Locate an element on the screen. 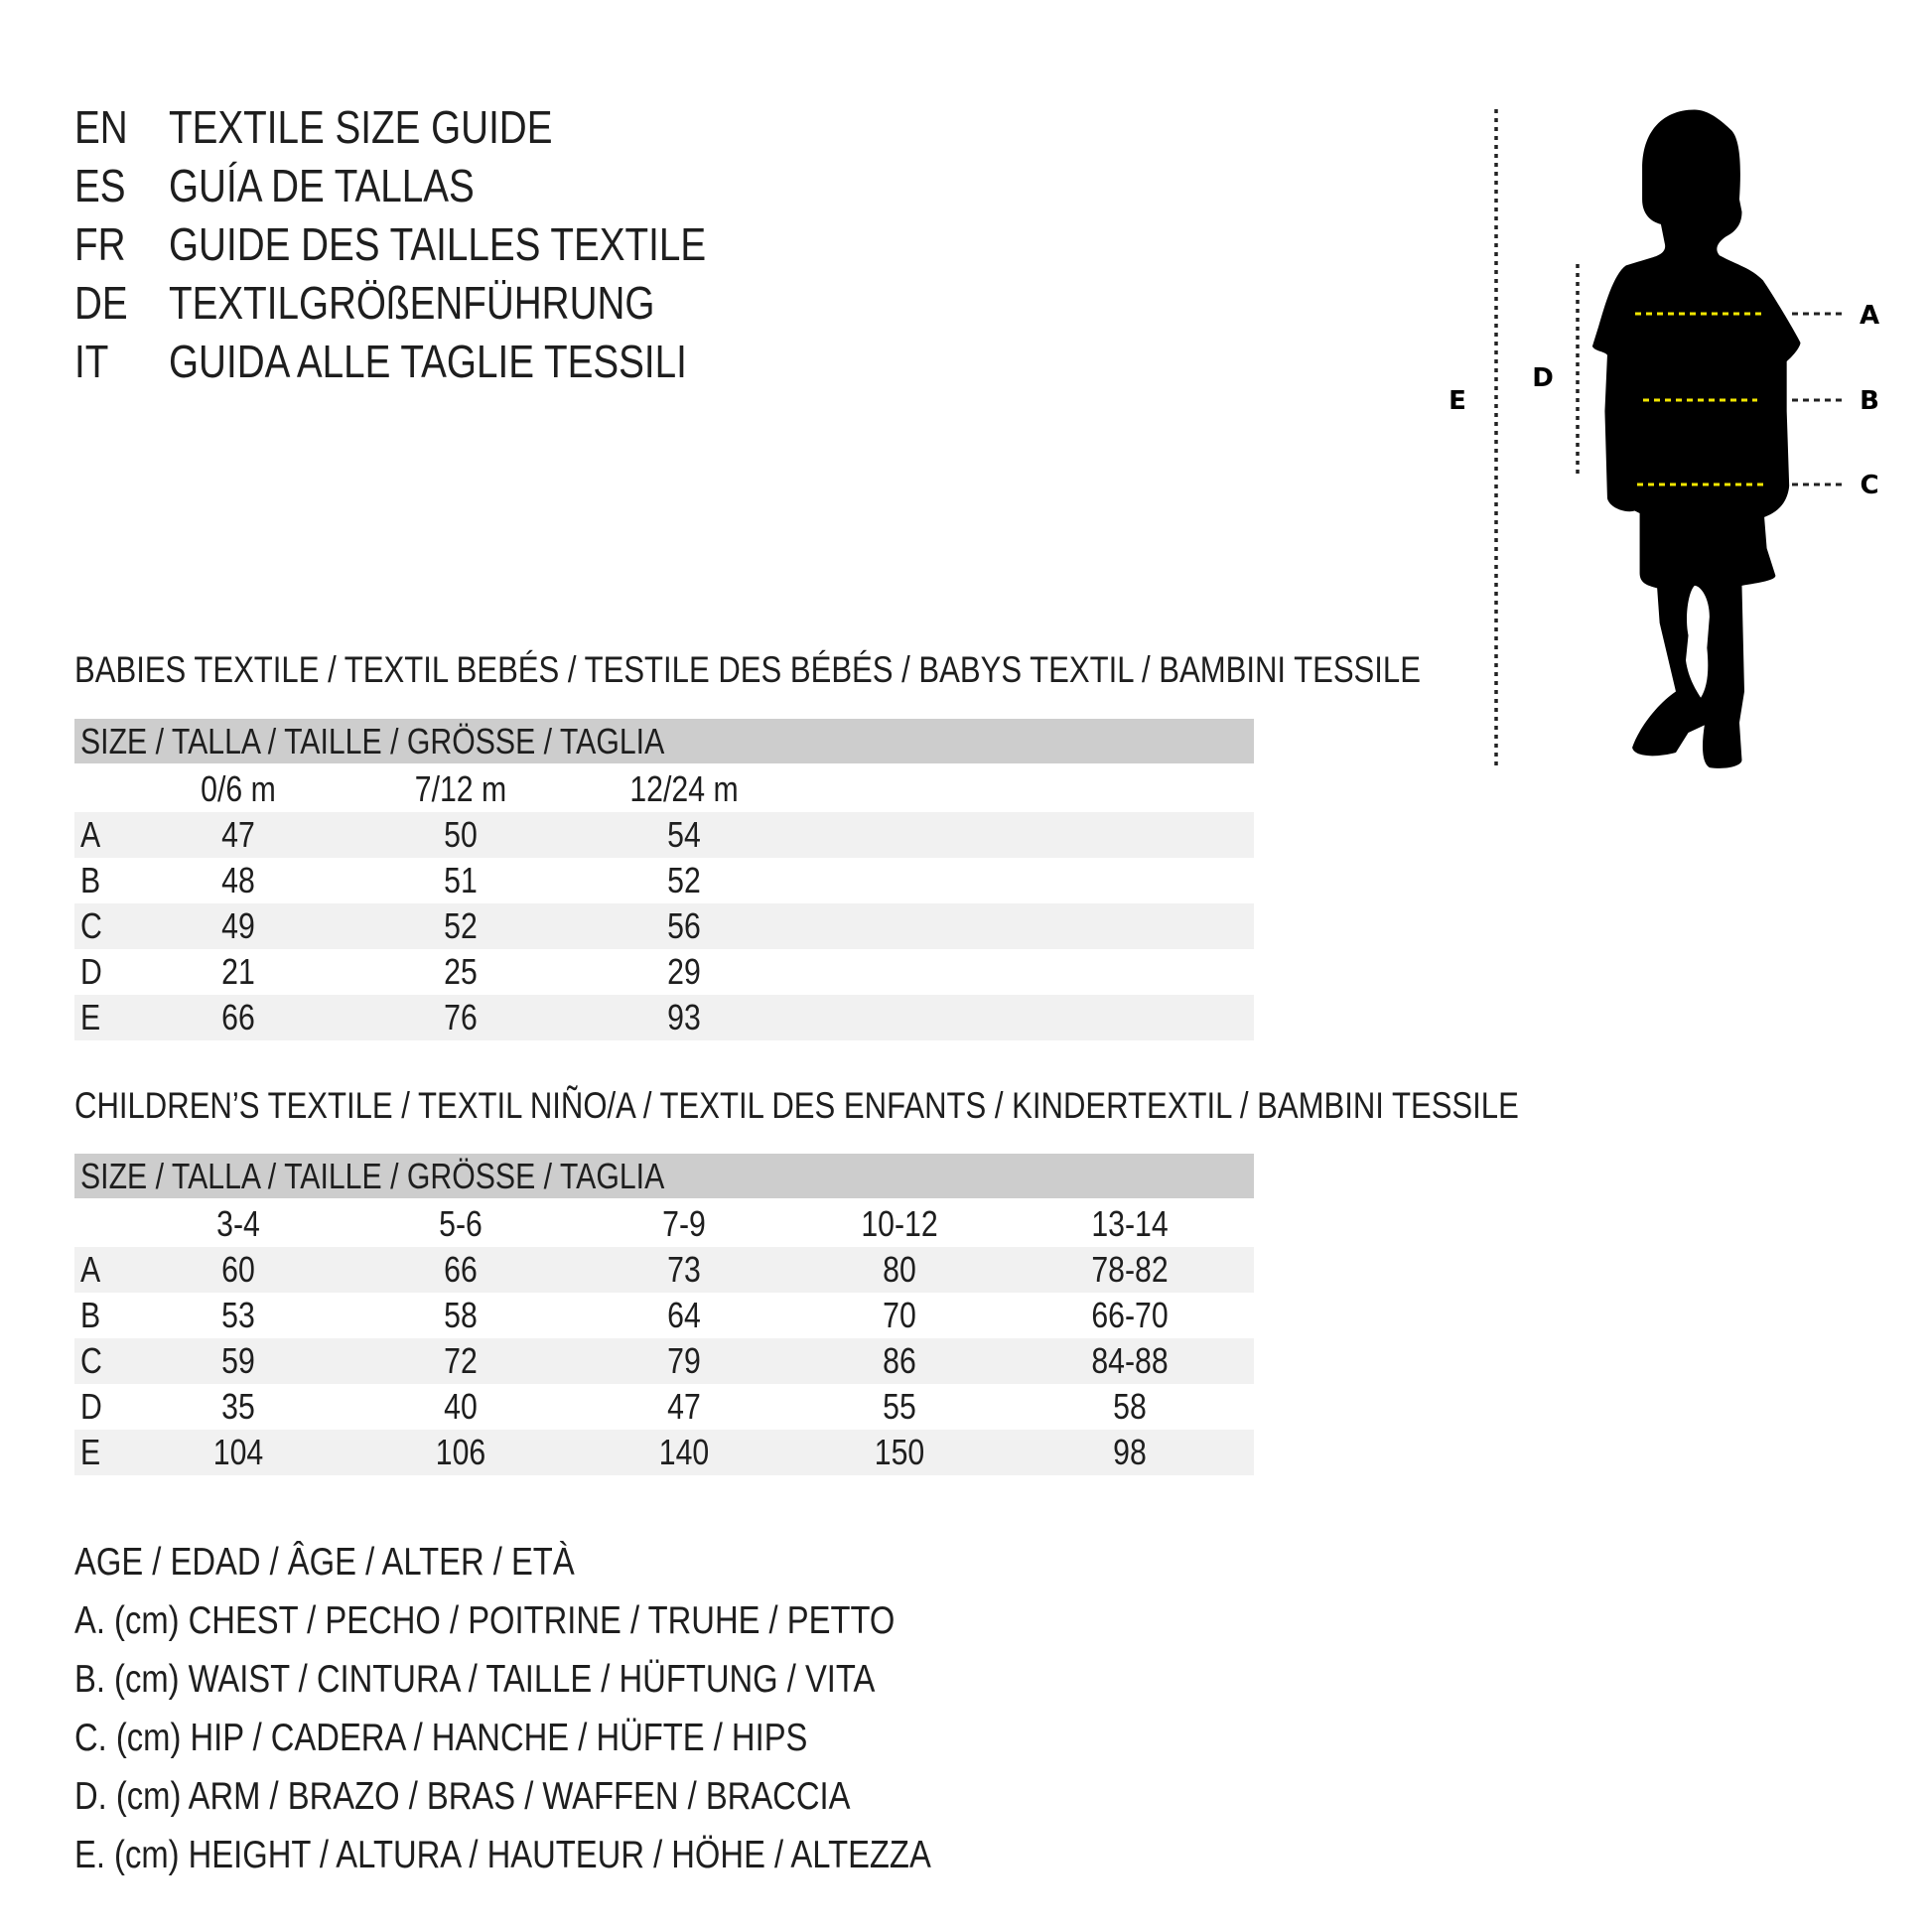  language-code: EN is located at coordinates (101, 127).